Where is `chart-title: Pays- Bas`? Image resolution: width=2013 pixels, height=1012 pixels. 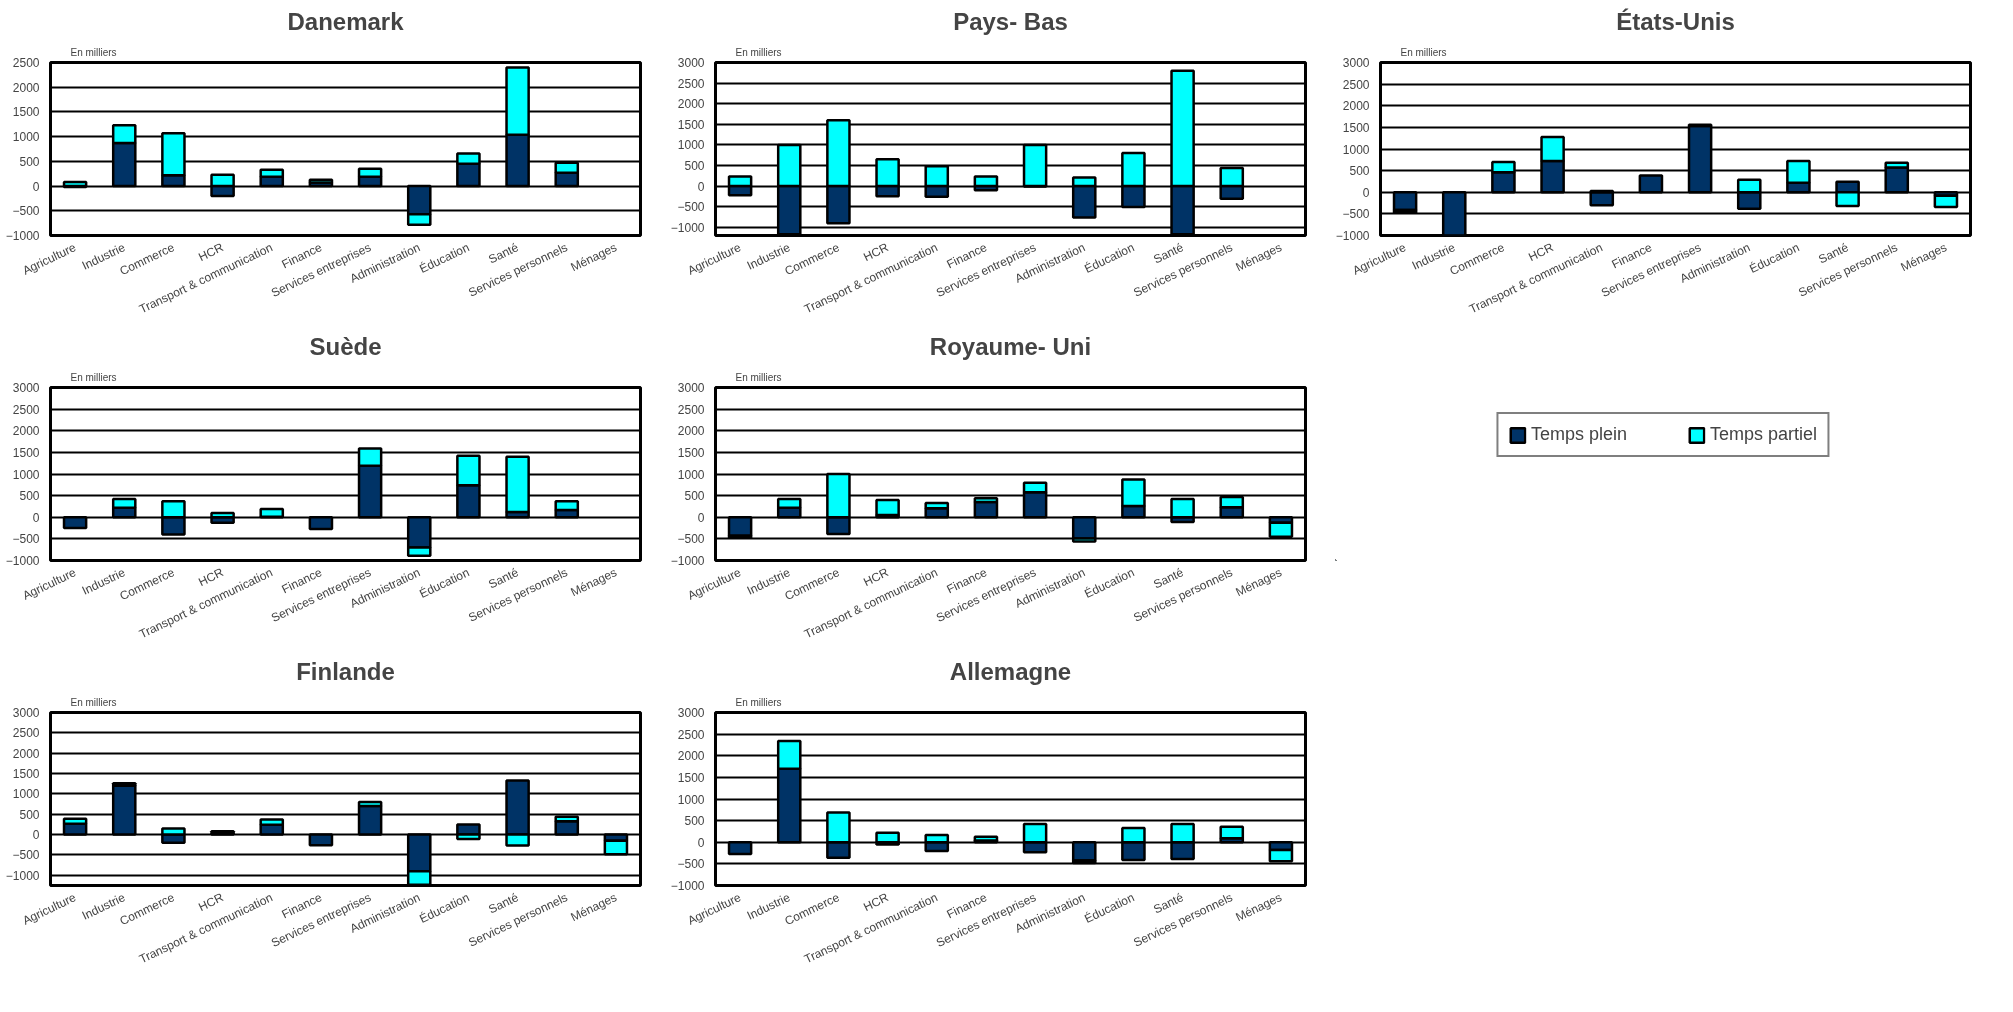
chart-title: Pays- Bas is located at coordinates (1010, 21).